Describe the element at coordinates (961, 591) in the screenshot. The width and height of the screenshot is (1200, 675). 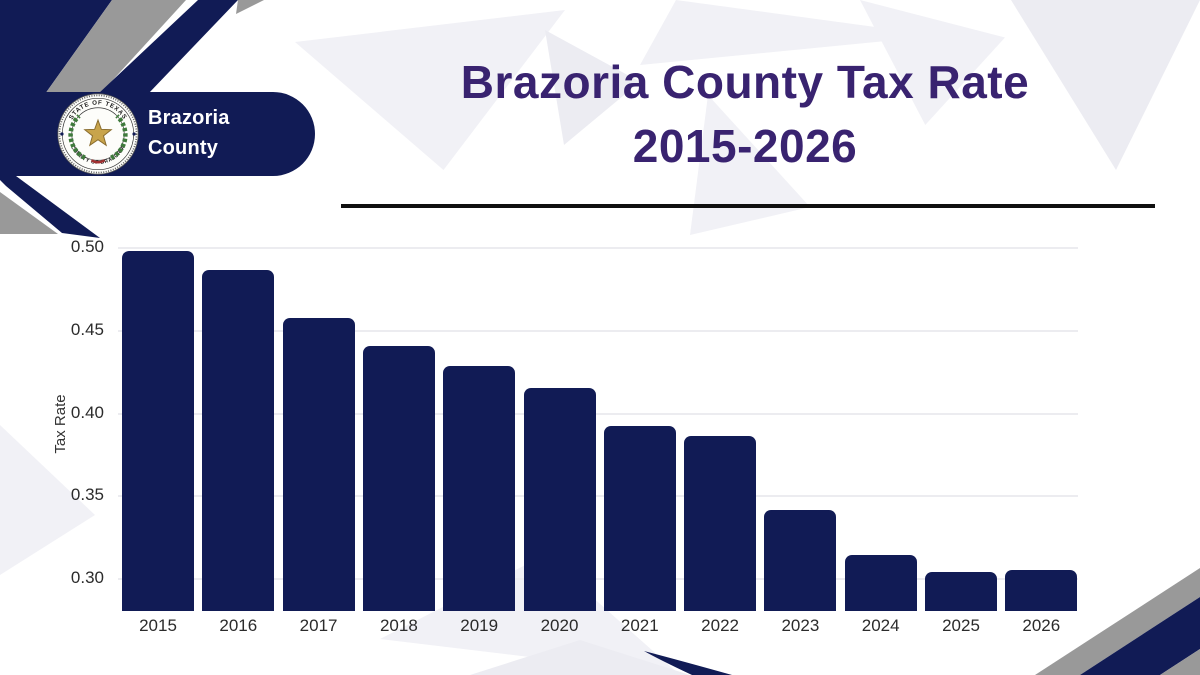
I see `bar-2025` at that location.